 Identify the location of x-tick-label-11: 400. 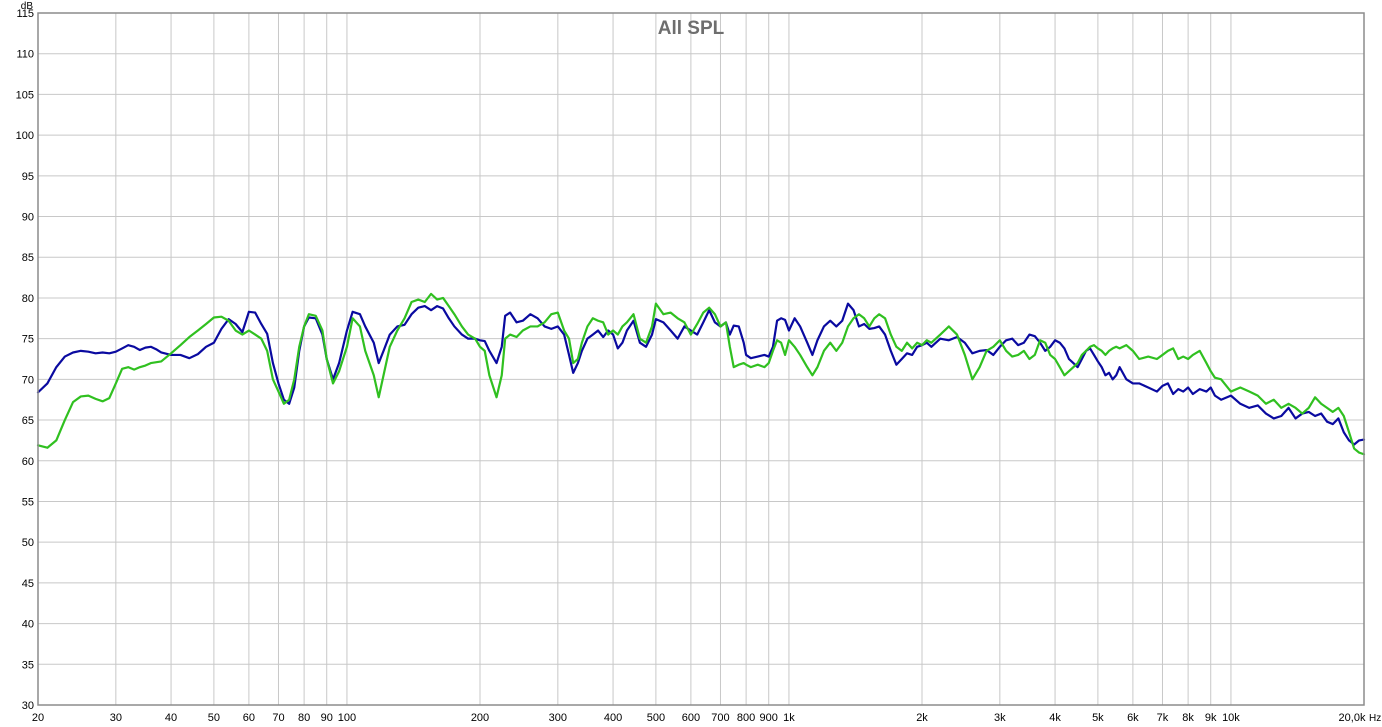
(613, 718).